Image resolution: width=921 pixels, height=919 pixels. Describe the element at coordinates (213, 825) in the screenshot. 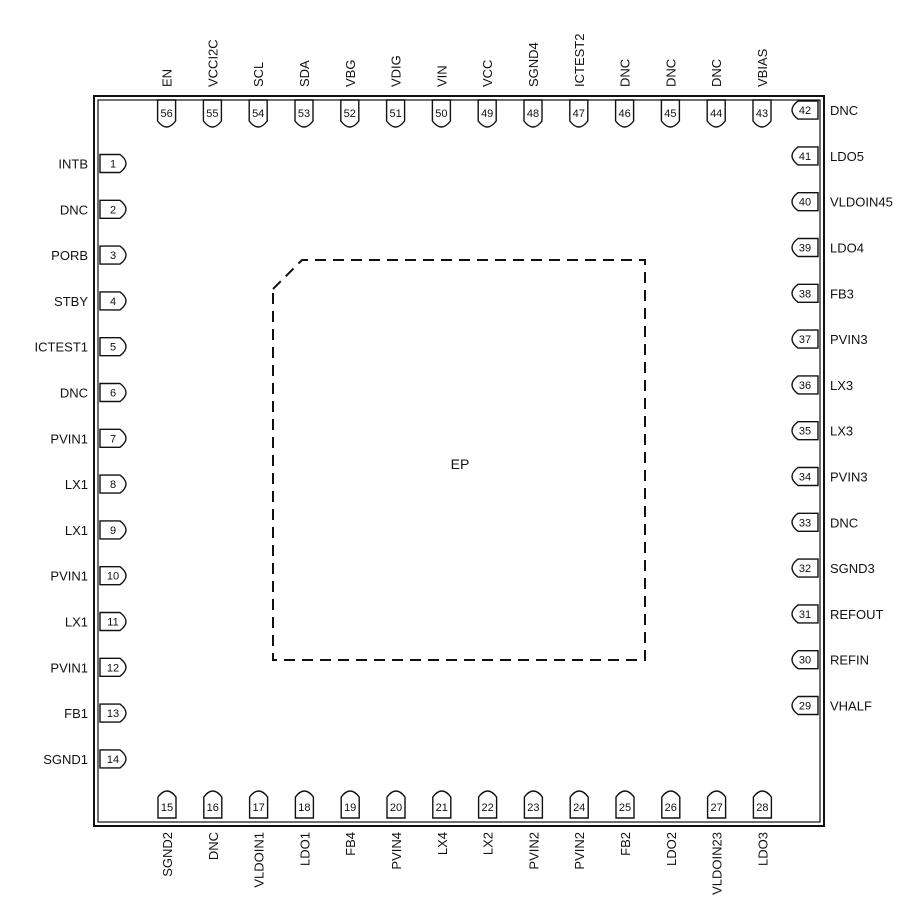

I see `pin-16: 16 DNC` at that location.